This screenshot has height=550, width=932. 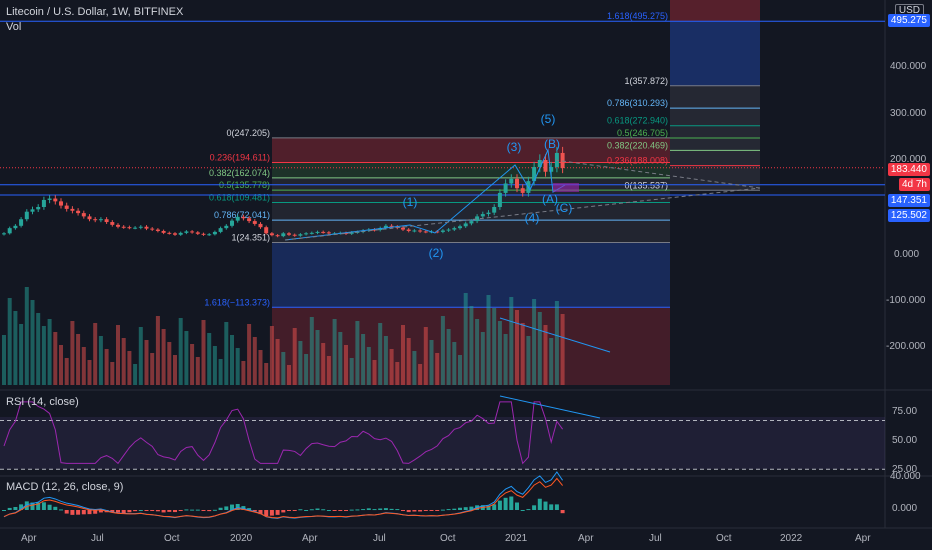 What do you see at coordinates (550, 199) in the screenshot?
I see `wave-label: (A)` at bounding box center [550, 199].